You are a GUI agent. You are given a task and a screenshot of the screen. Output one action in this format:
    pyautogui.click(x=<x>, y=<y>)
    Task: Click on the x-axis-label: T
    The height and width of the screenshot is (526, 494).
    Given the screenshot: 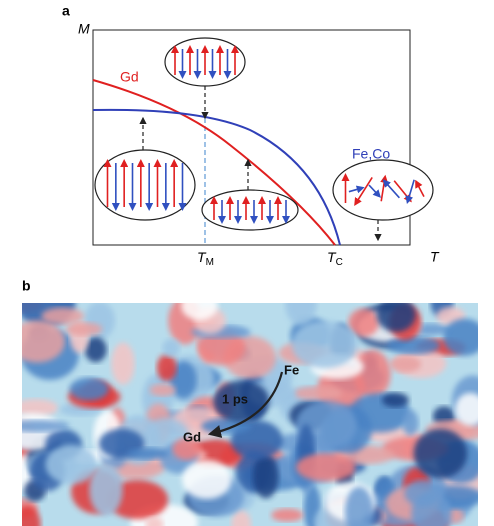 What is the action you would take?
    pyautogui.click(x=435, y=257)
    